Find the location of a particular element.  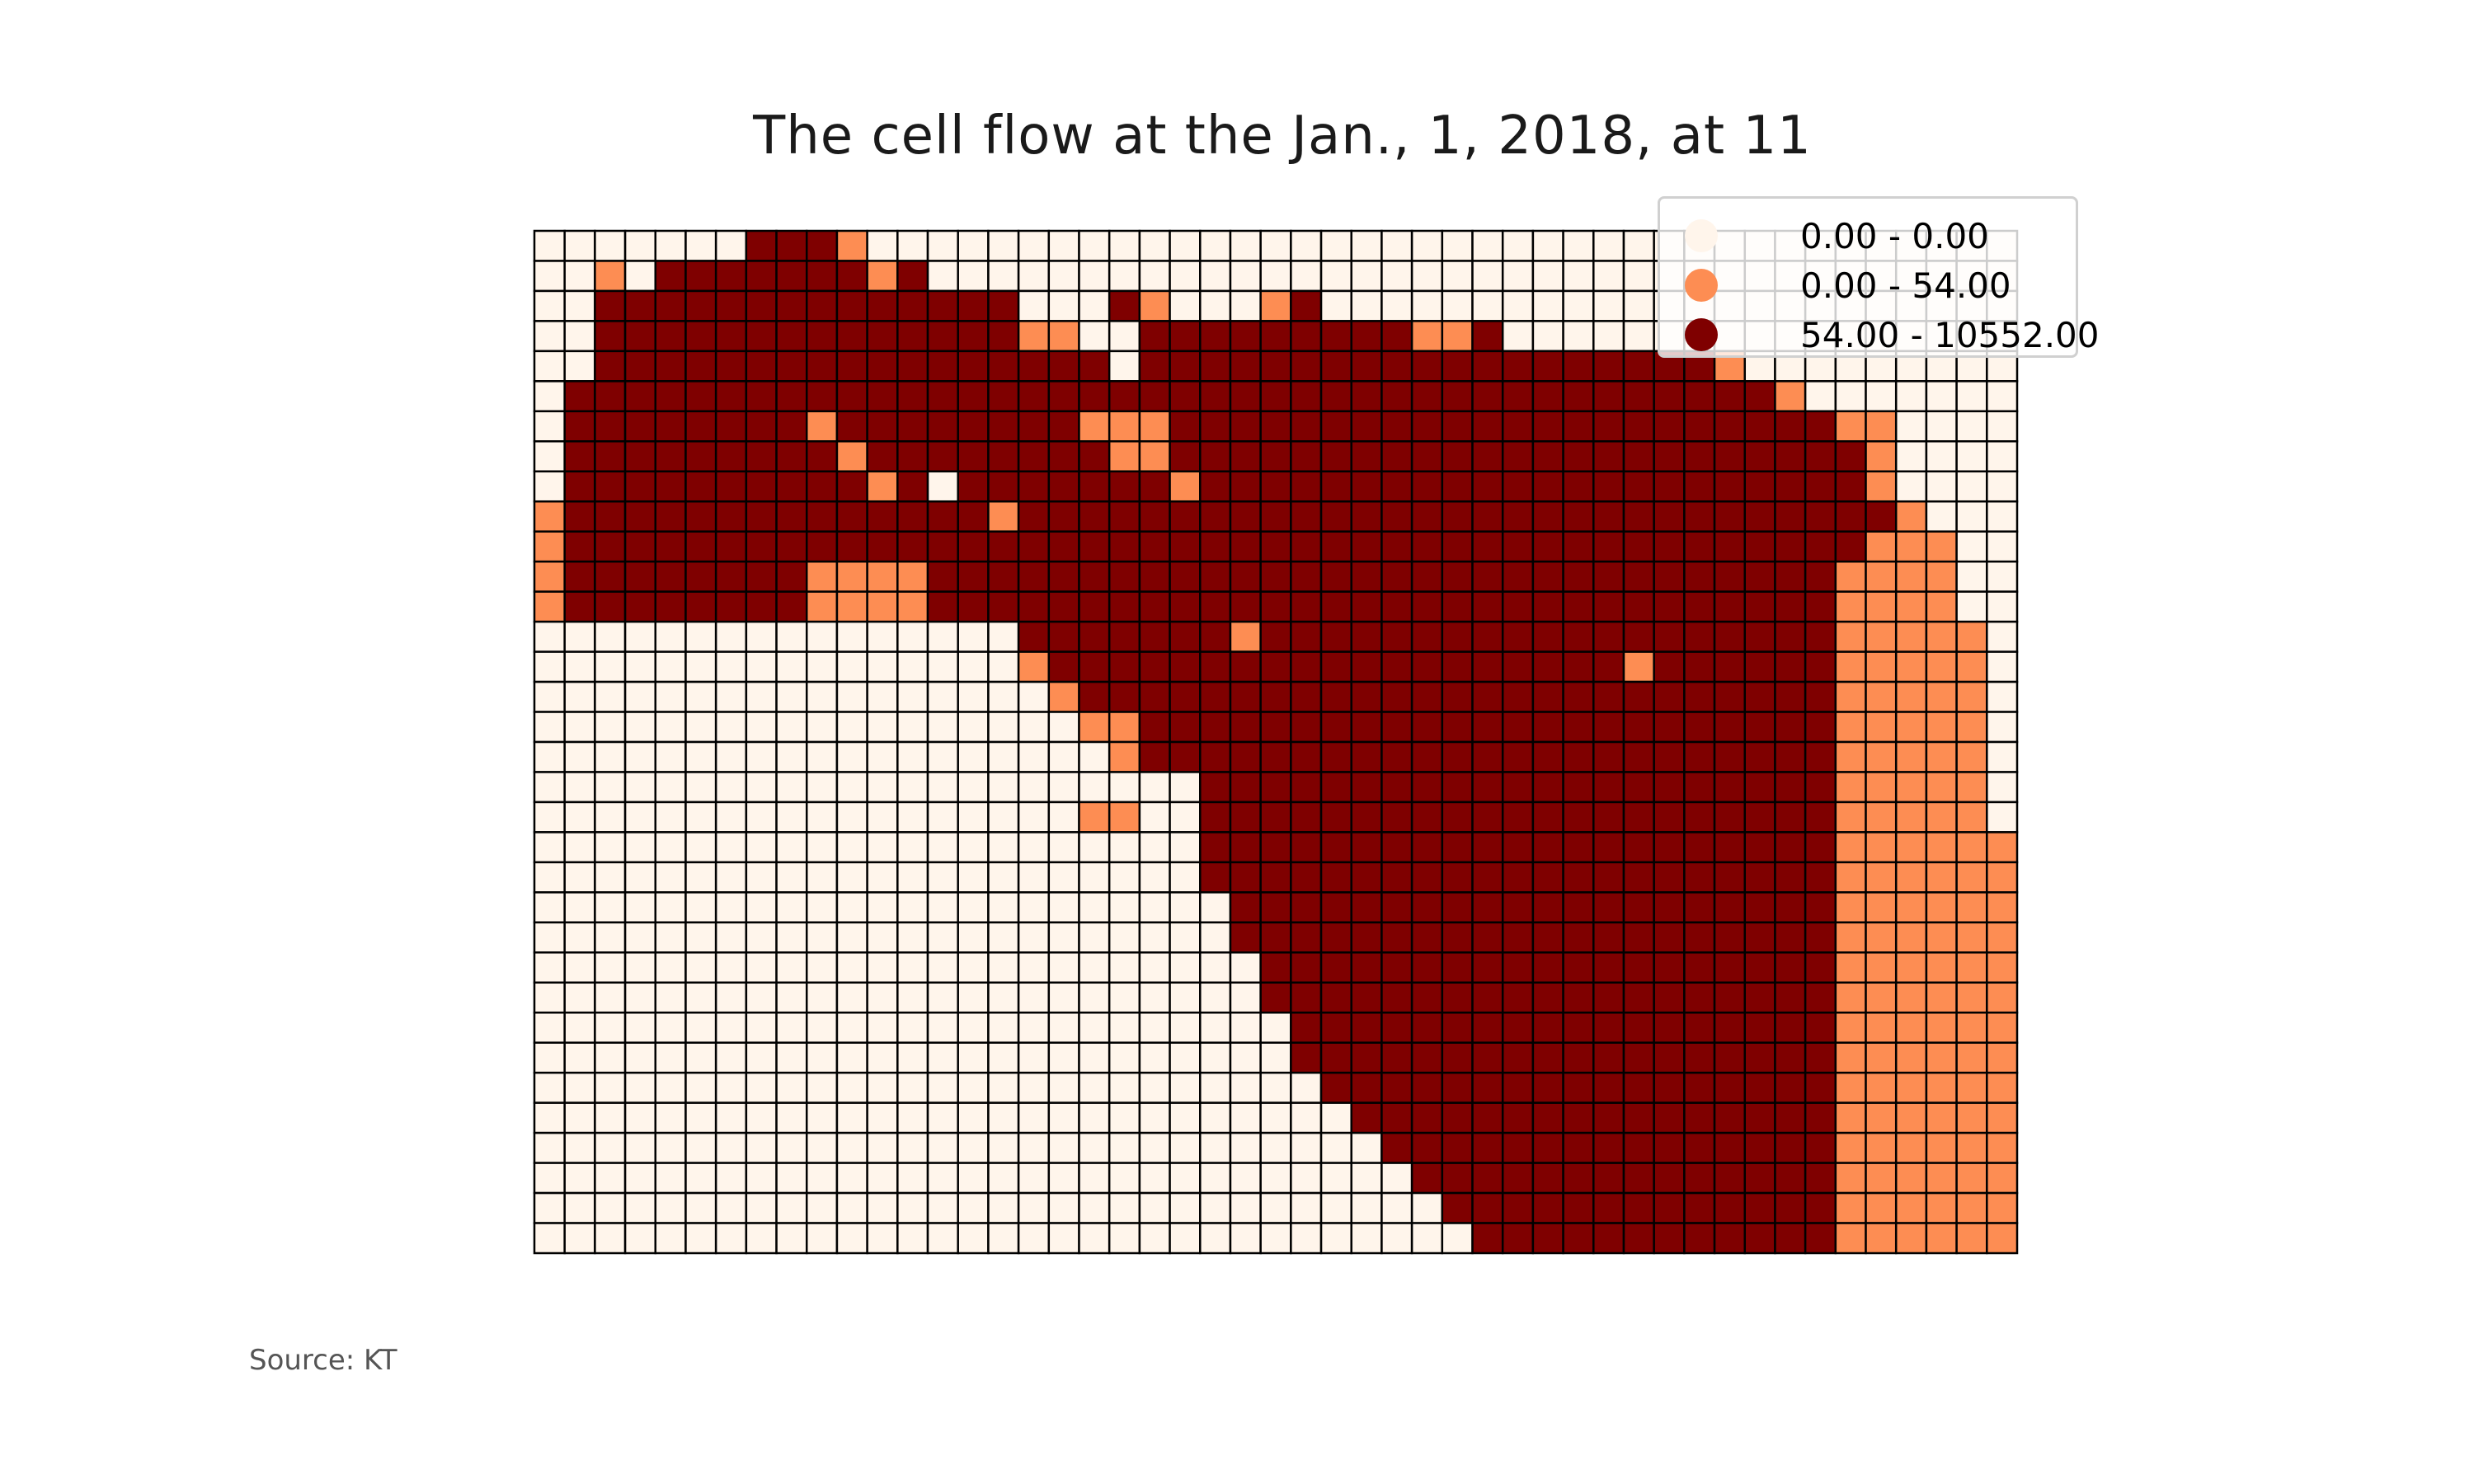

legend-label-high: 54.00 - 10552.00 is located at coordinates (1950, 334).